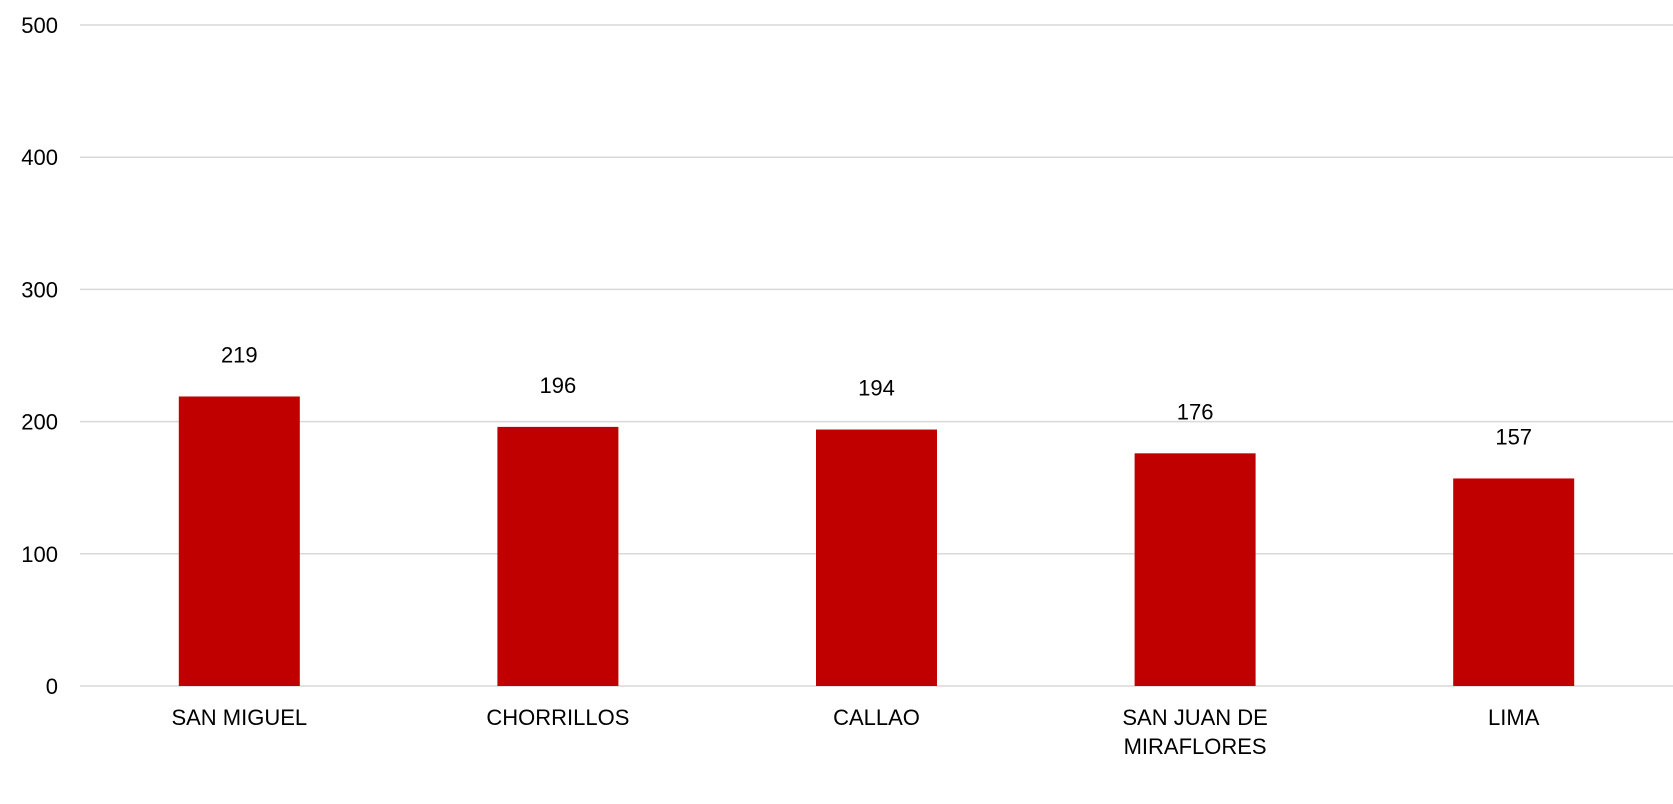 This screenshot has width=1673, height=804. What do you see at coordinates (39, 289) in the screenshot?
I see `y-tick-label: 300` at bounding box center [39, 289].